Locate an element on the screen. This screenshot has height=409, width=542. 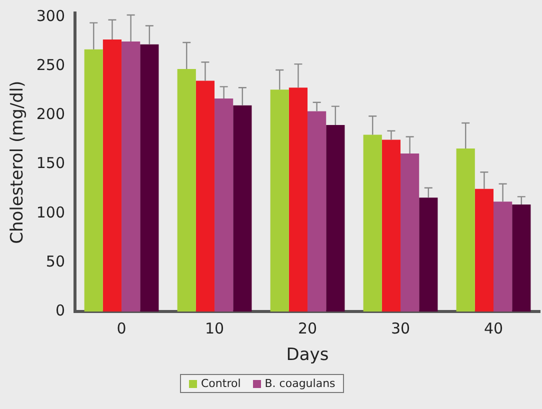
y-tick-label: 50 is located at coordinates (56, 261).